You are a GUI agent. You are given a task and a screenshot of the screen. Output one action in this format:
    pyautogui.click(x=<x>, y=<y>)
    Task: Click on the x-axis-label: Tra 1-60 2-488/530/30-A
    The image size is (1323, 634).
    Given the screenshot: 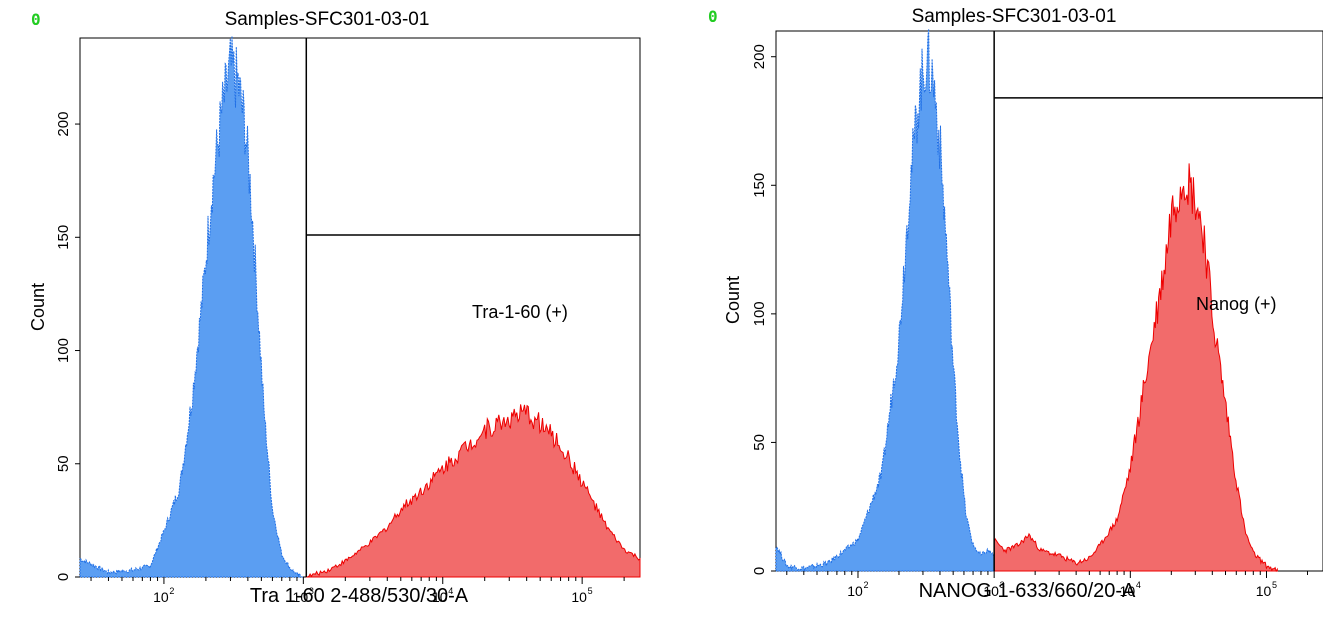 What is the action you would take?
    pyautogui.click(x=359, y=596)
    